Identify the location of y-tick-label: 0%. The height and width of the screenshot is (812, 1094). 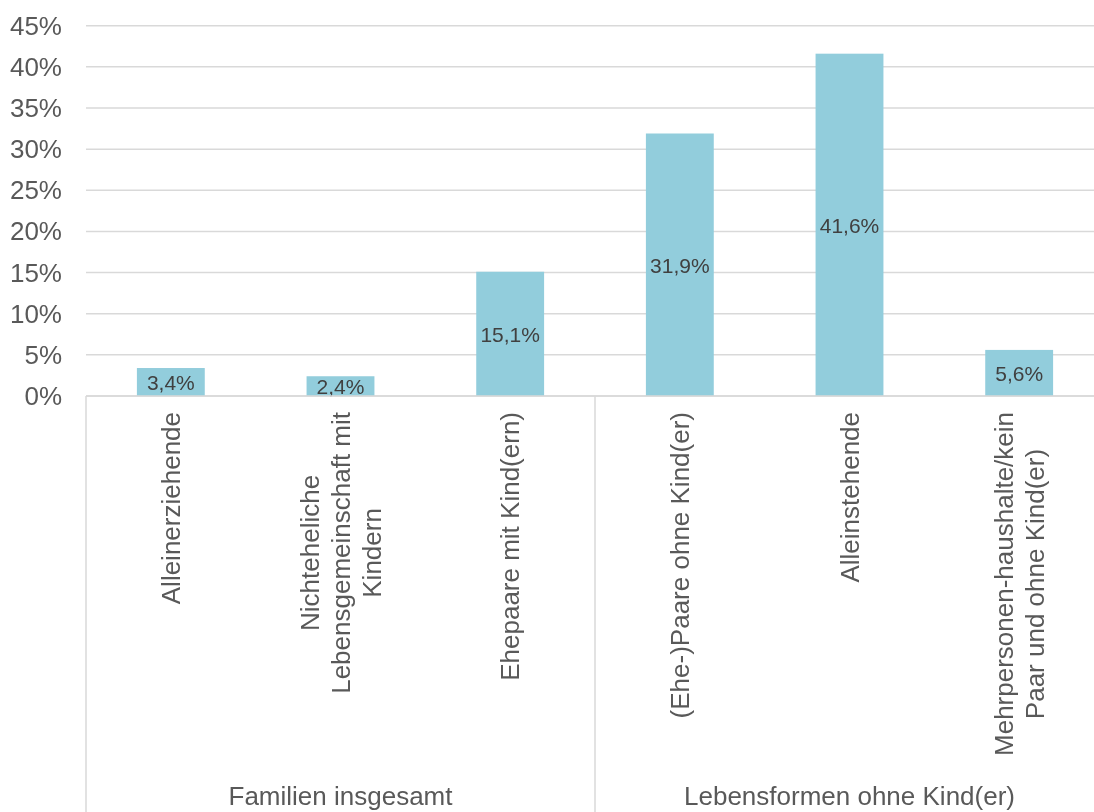
(43, 396).